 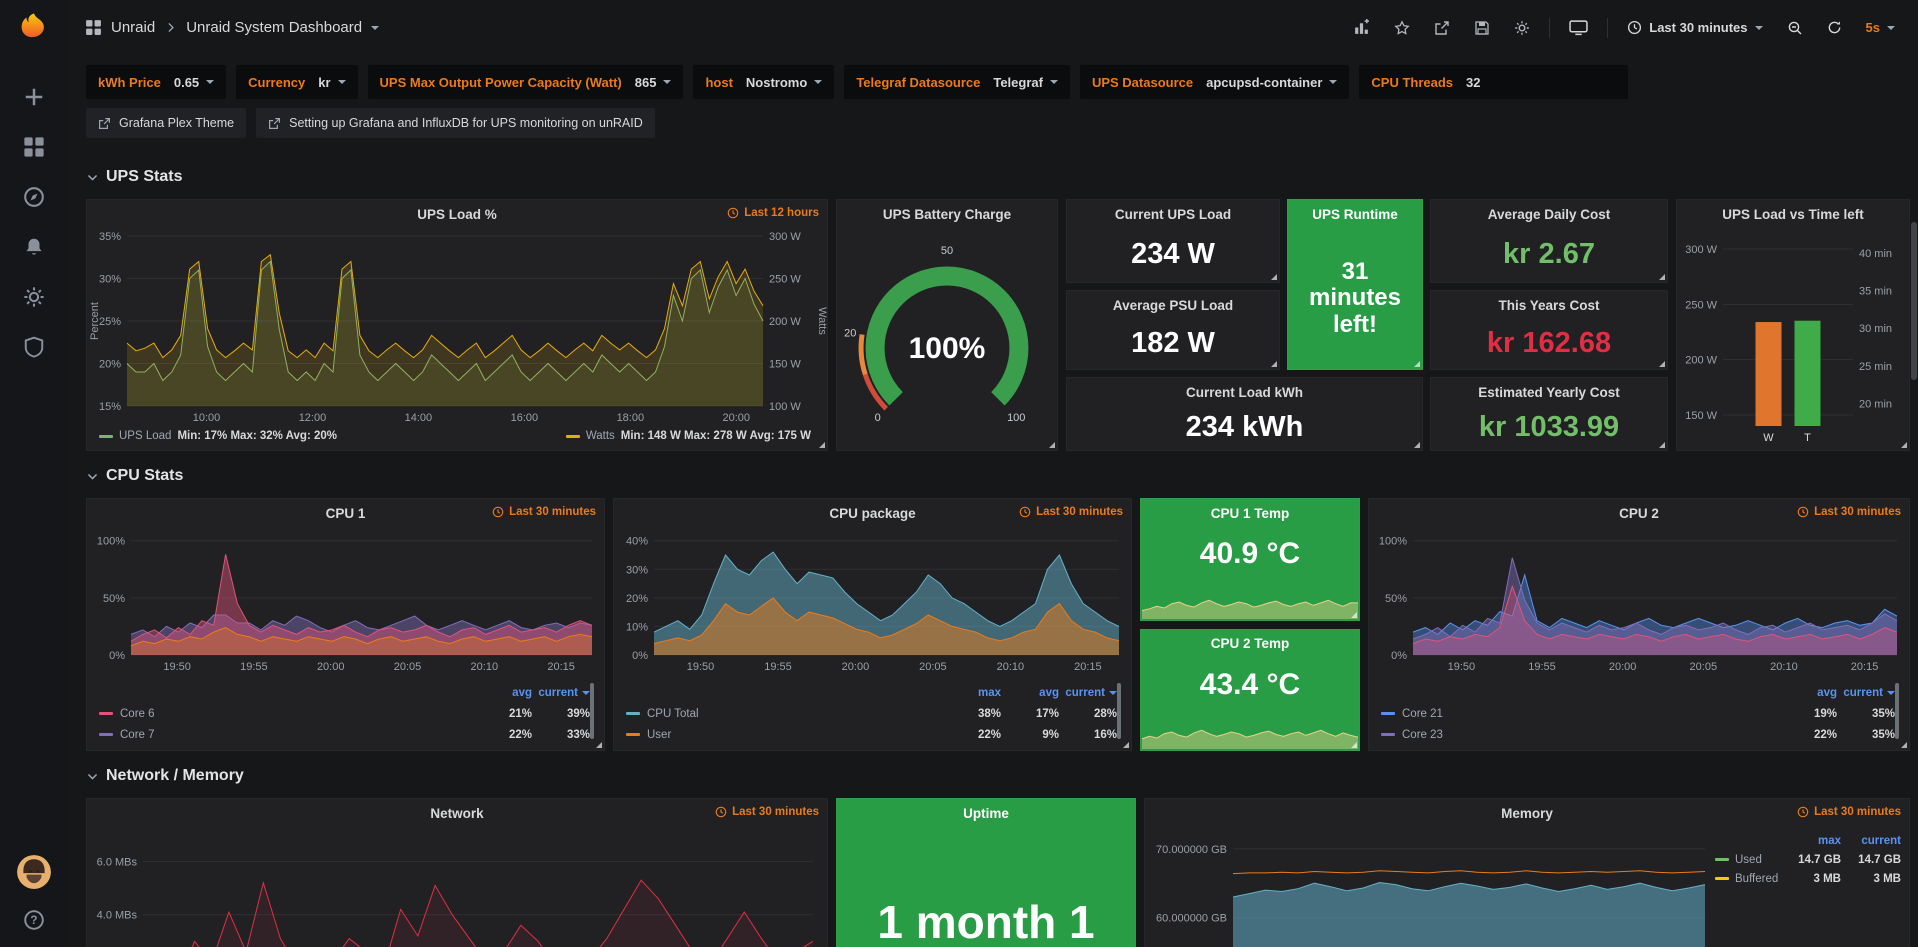 What do you see at coordinates (34, 347) in the screenshot?
I see `server-admin-shield-icon` at bounding box center [34, 347].